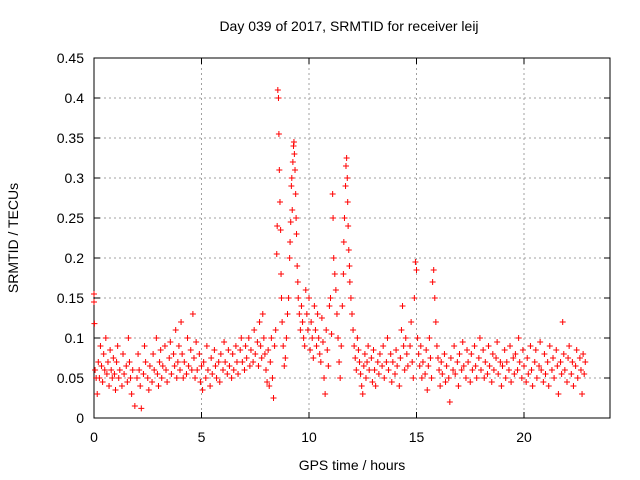 Image resolution: width=640 pixels, height=480 pixels. Describe the element at coordinates (70, 298) in the screenshot. I see `y-tick-label: 0.15` at that location.